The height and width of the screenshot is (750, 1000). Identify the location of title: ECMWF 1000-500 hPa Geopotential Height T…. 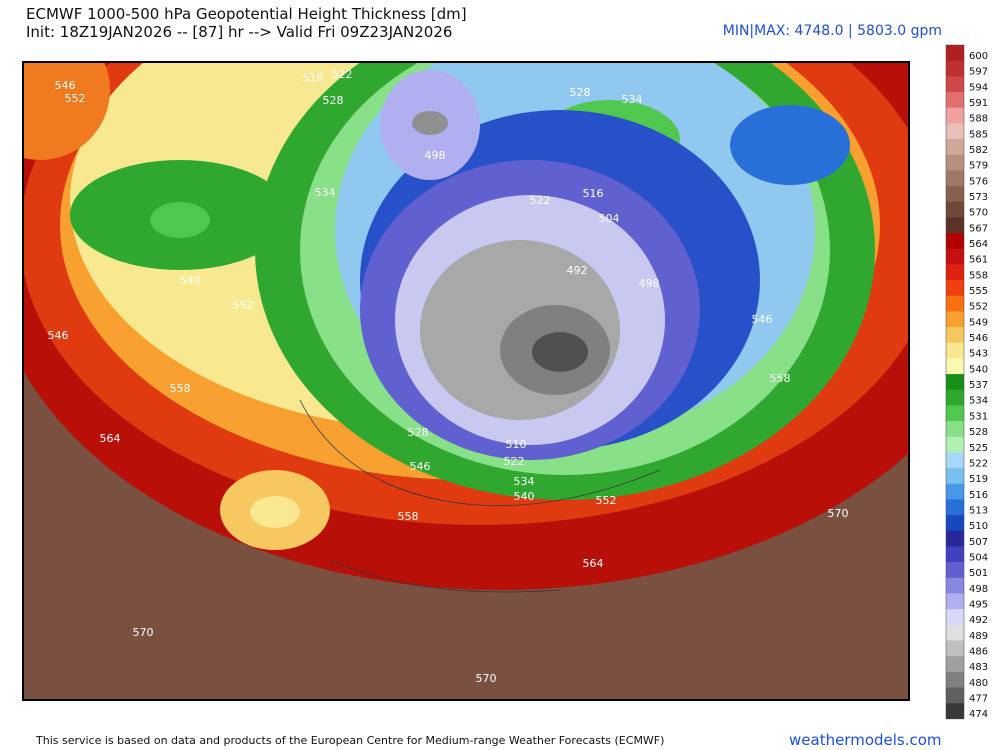
(246, 14).